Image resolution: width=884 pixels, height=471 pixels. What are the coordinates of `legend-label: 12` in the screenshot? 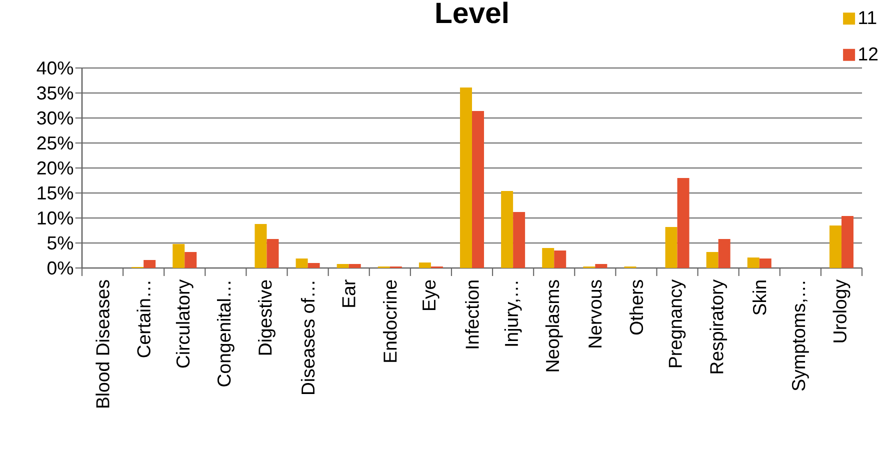 It's located at (868, 53).